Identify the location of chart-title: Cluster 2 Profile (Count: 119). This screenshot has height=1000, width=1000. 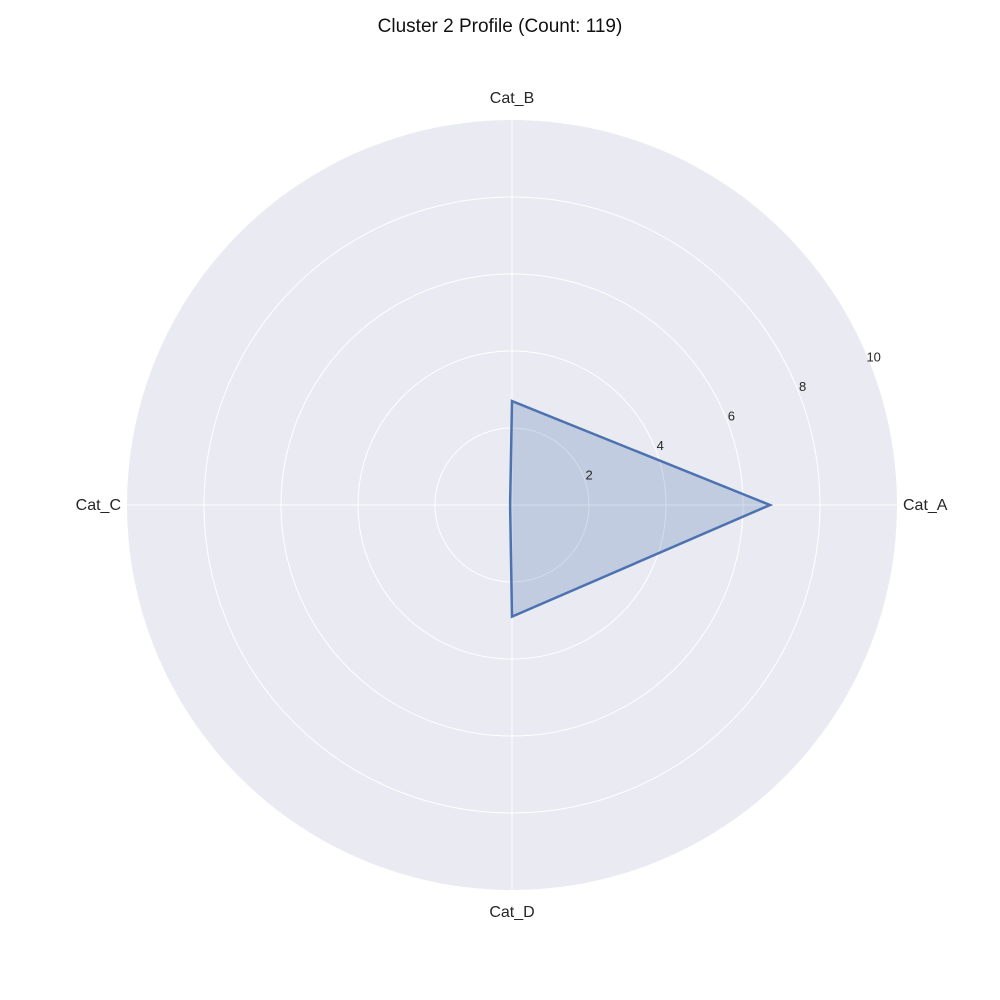
(500, 26).